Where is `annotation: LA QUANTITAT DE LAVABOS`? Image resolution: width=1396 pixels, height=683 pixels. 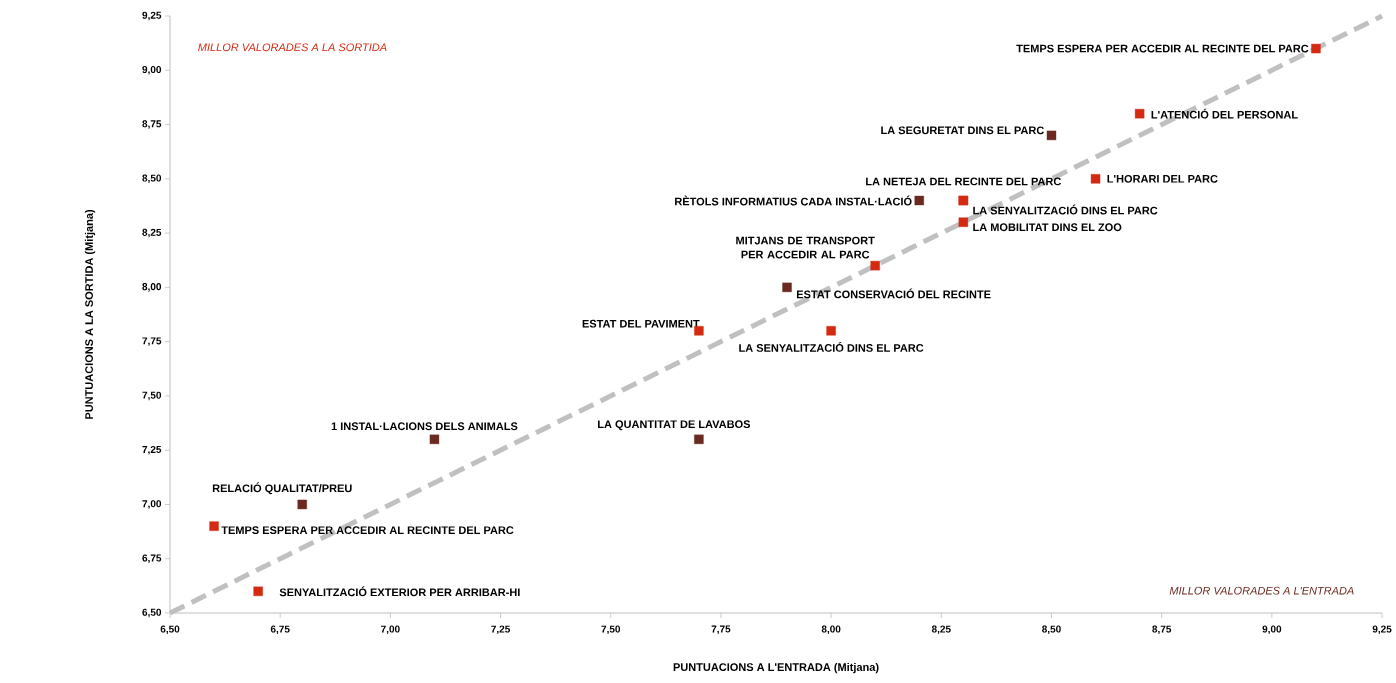 annotation: LA QUANTITAT DE LAVABOS is located at coordinates (674, 425).